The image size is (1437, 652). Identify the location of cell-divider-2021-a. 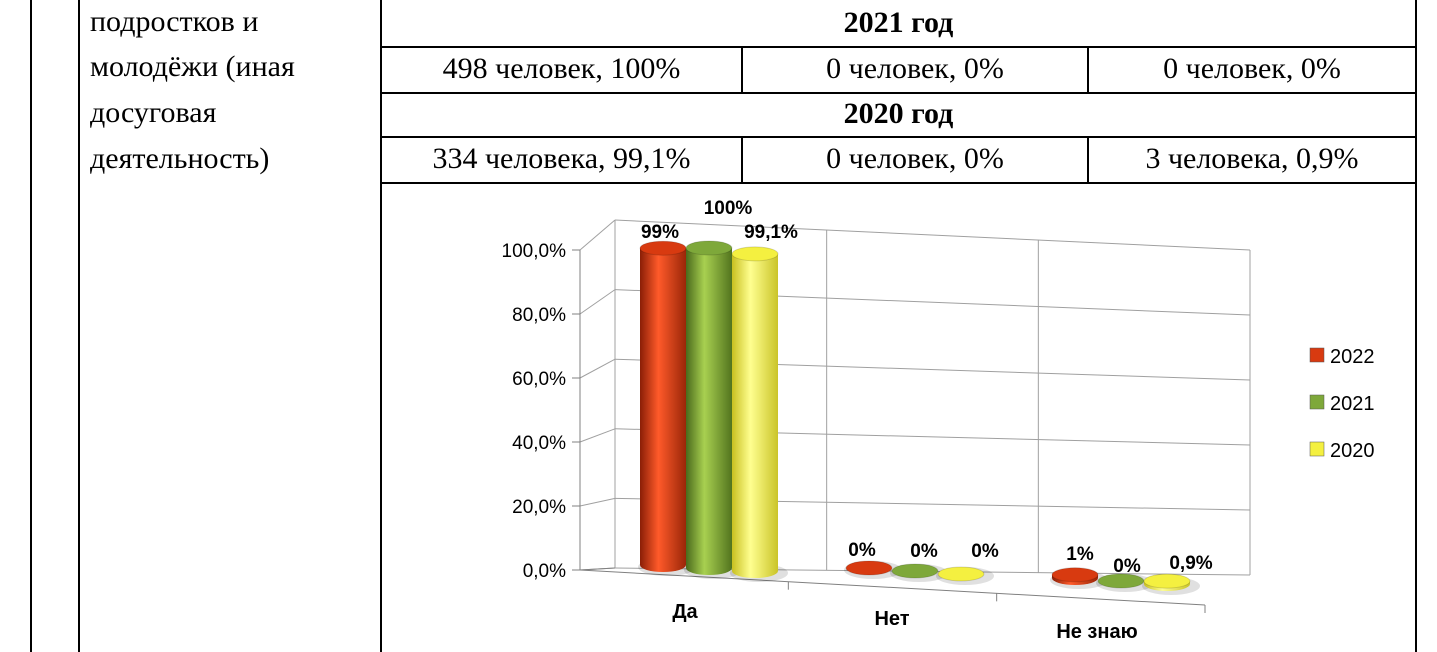
(742, 69).